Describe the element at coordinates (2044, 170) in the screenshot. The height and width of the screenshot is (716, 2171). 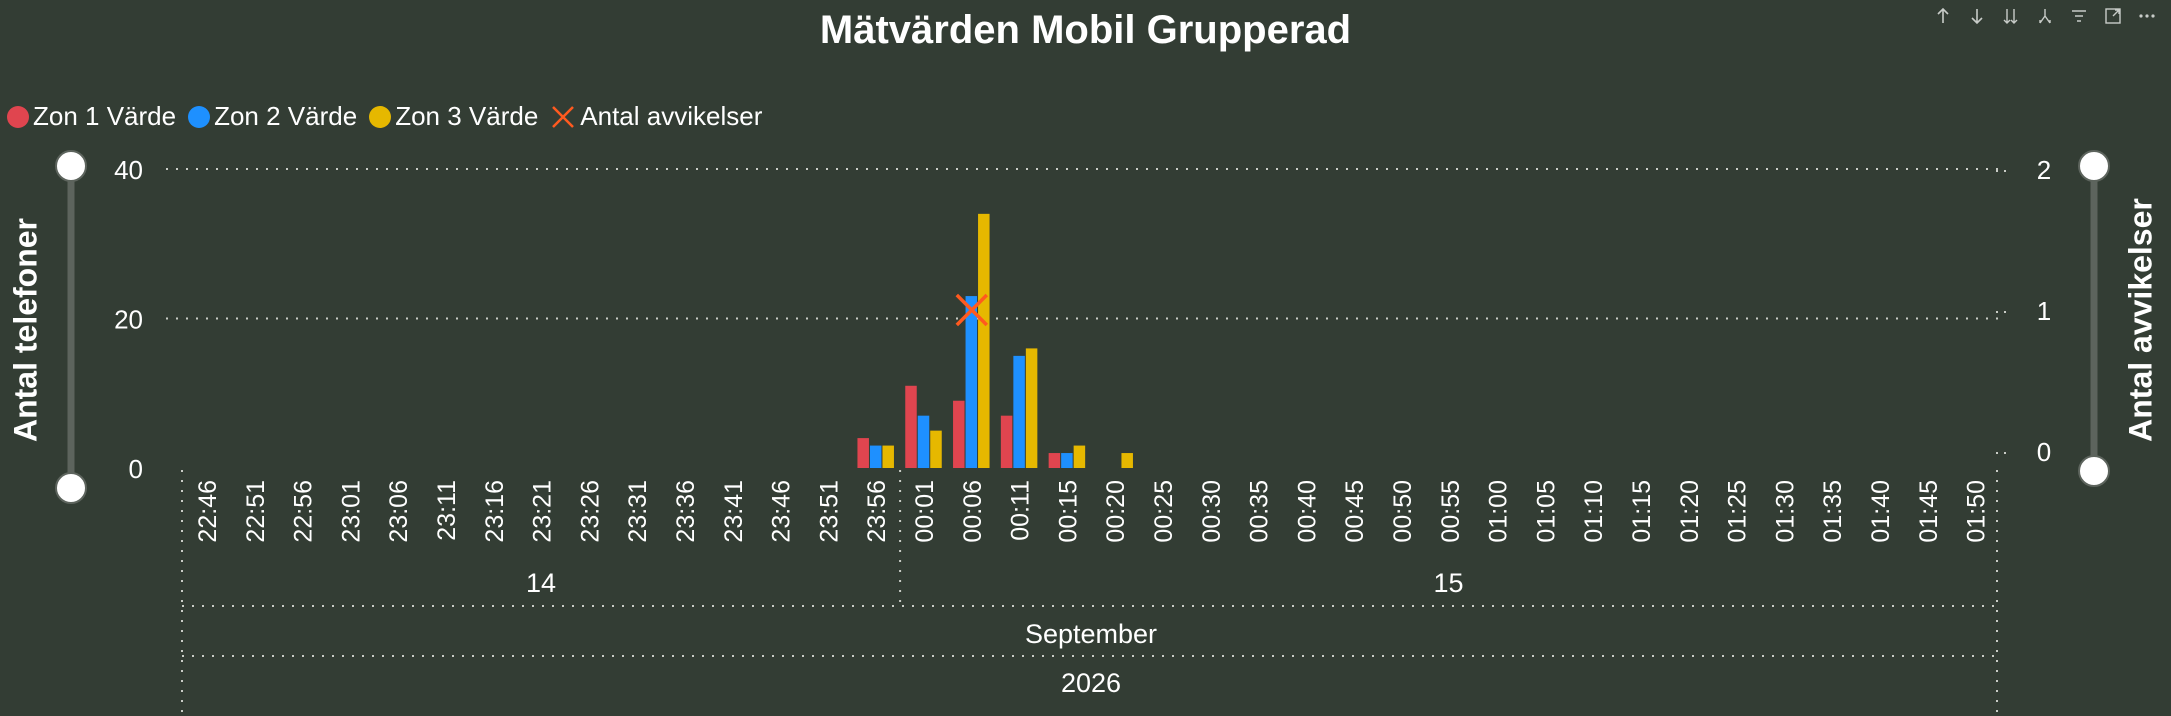
I see `y-right-tick-label: 2` at that location.